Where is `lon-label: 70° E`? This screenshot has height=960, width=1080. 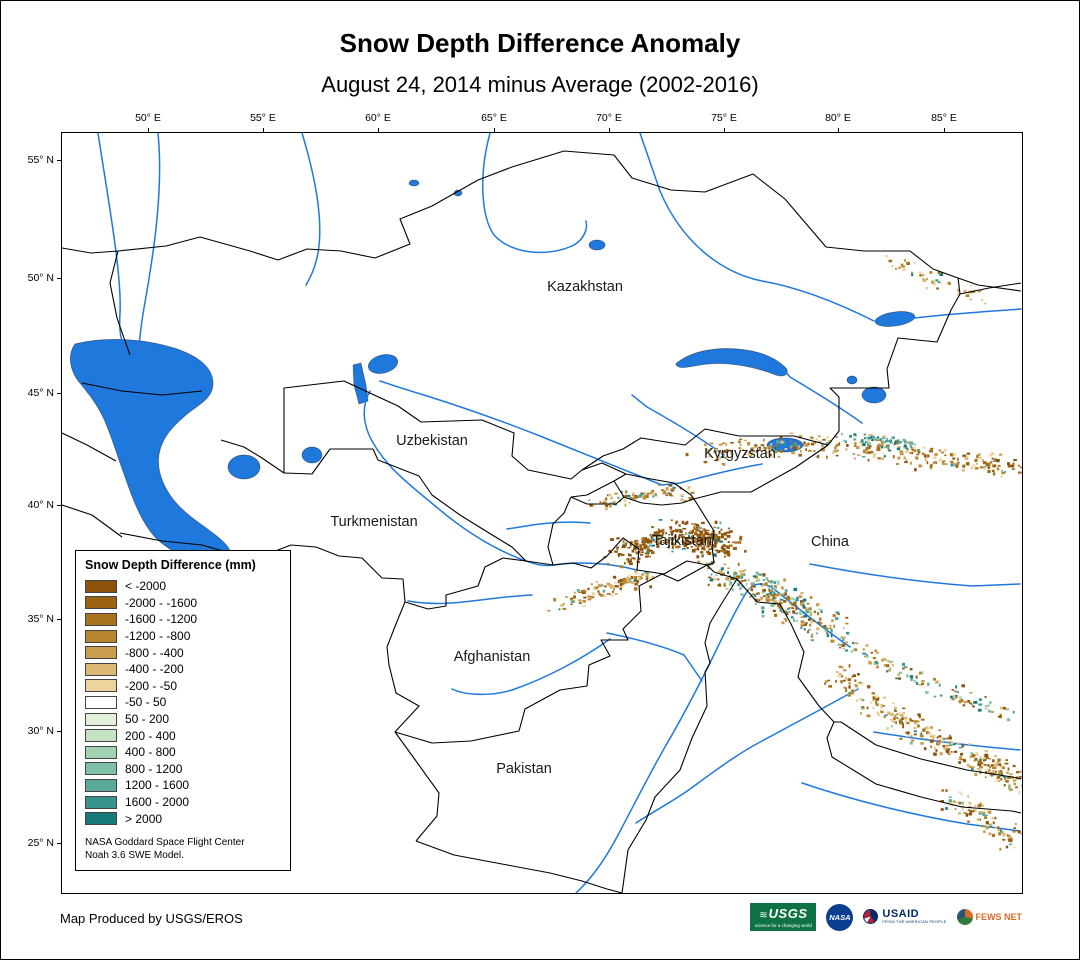 lon-label: 70° E is located at coordinates (609, 118).